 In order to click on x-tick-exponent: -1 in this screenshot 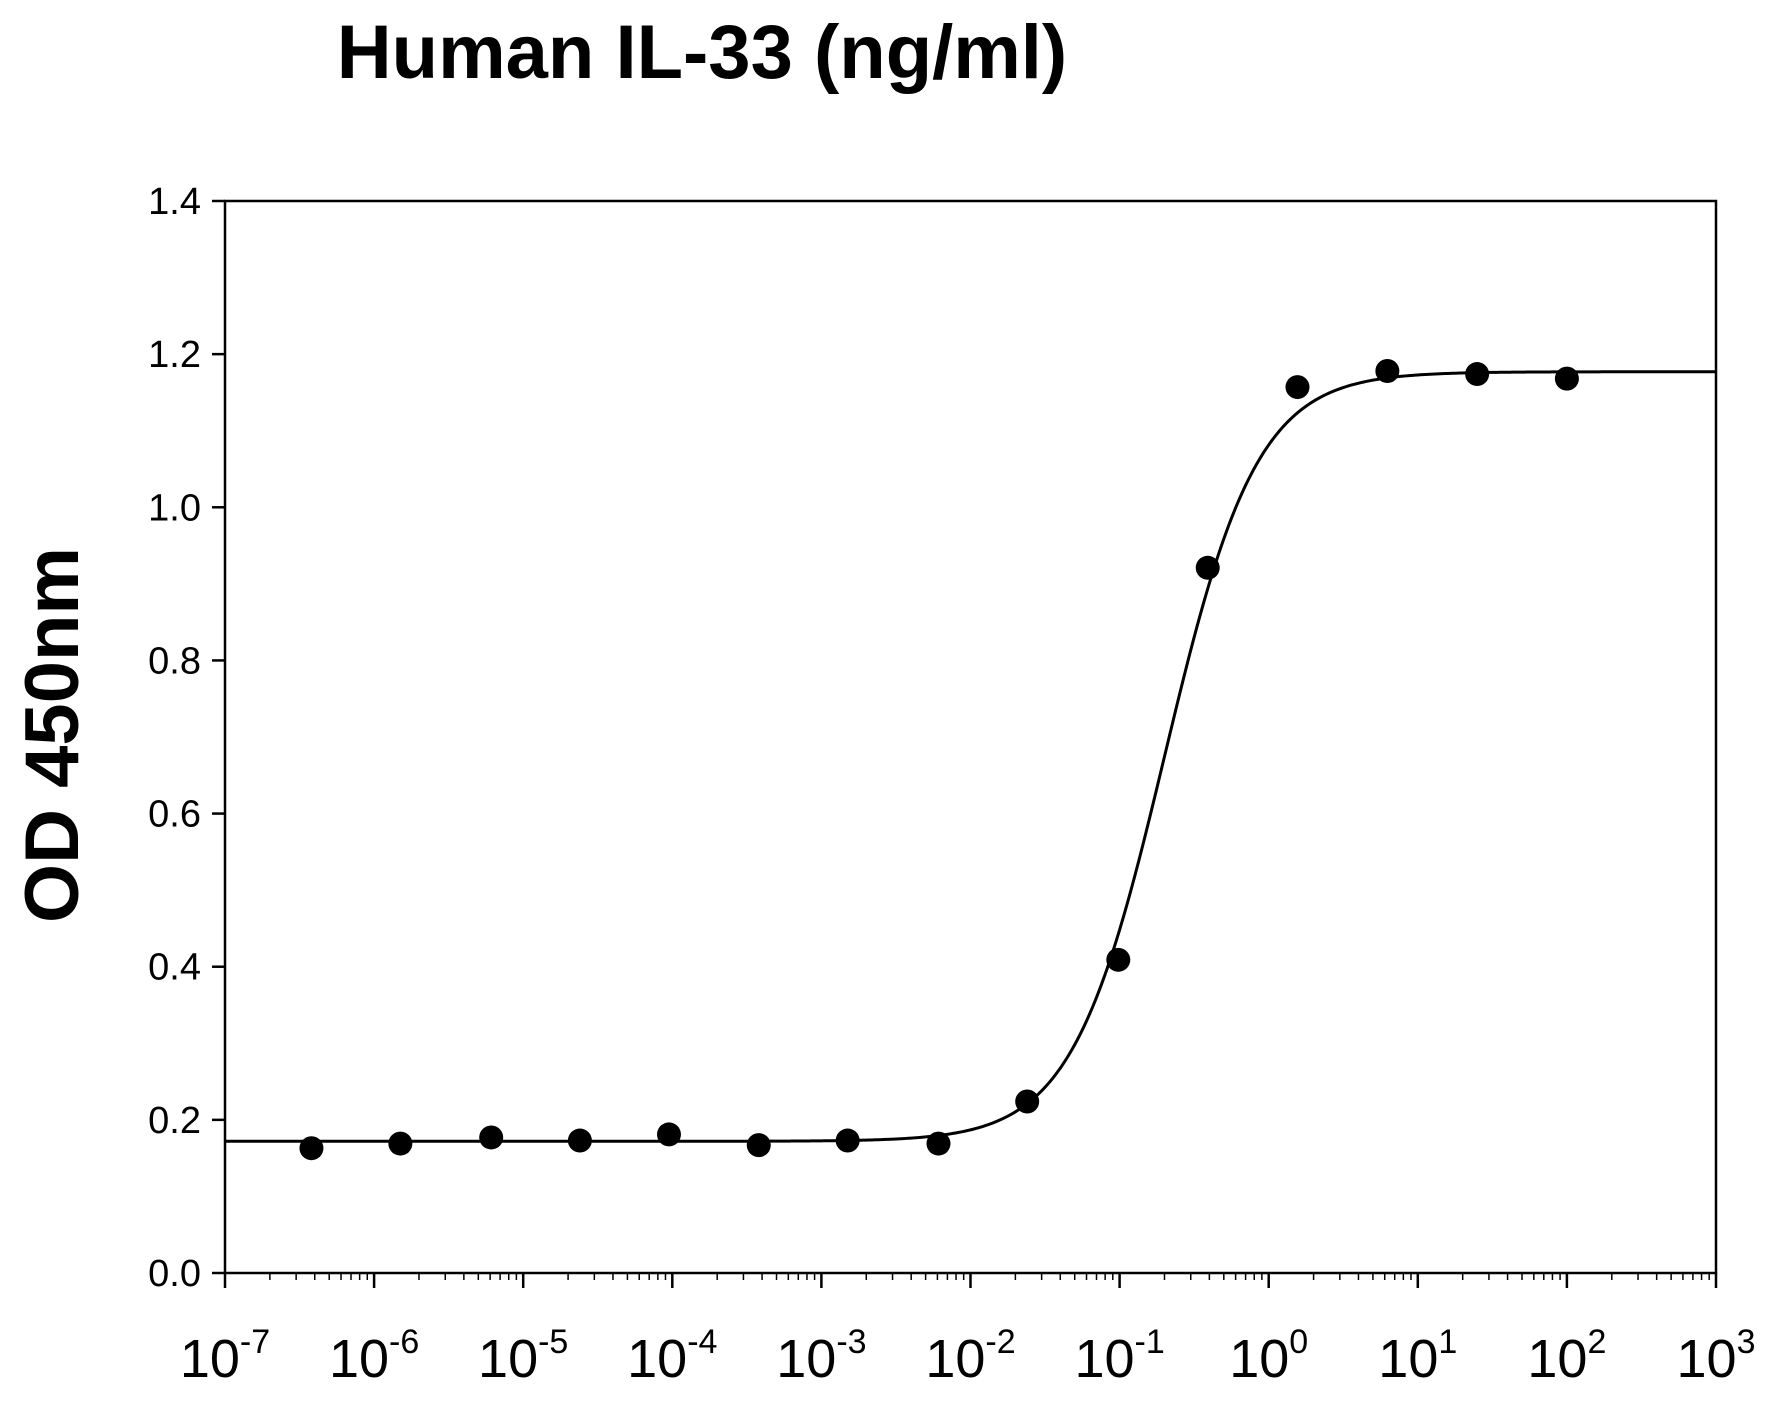, I will do `click(1150, 1342)`.